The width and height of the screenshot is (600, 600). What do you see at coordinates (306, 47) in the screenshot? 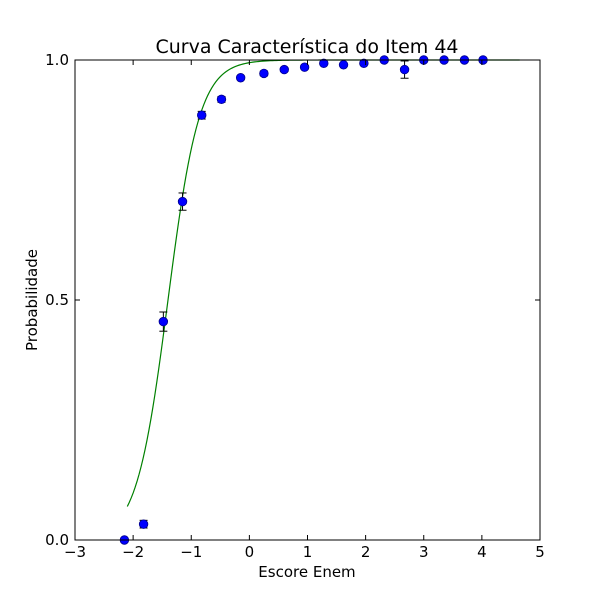
I see `chart-title: Curva Característica do Item 44` at bounding box center [306, 47].